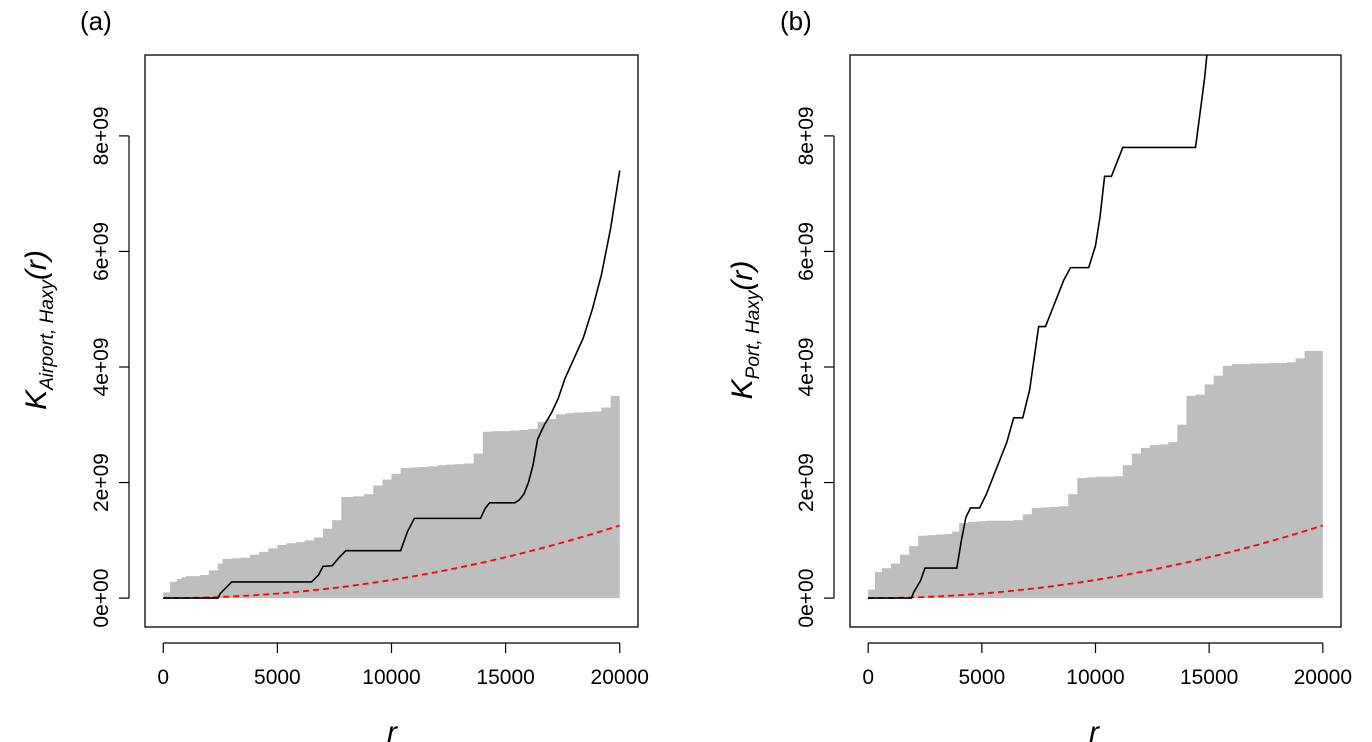 This screenshot has width=1372, height=742. What do you see at coordinates (47, 335) in the screenshot?
I see `y-axis-label-subscript: Airport, Haxy` at bounding box center [47, 335].